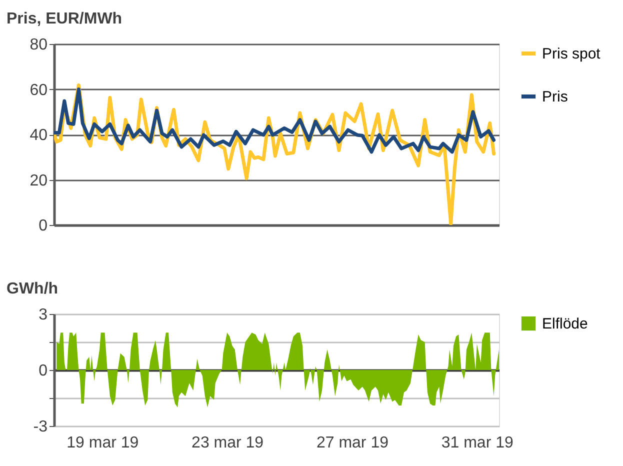 Image resolution: width=623 pixels, height=466 pixels. What do you see at coordinates (477, 443) in the screenshot?
I see `x-tick-label: 31 mar 19` at bounding box center [477, 443].